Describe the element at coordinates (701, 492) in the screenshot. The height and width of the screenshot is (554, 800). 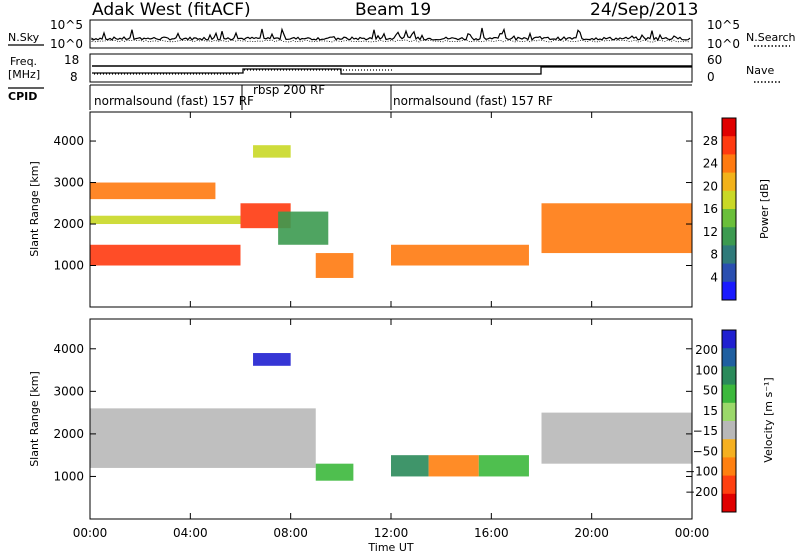
I see `colorbar-tick-label: −200` at that location.